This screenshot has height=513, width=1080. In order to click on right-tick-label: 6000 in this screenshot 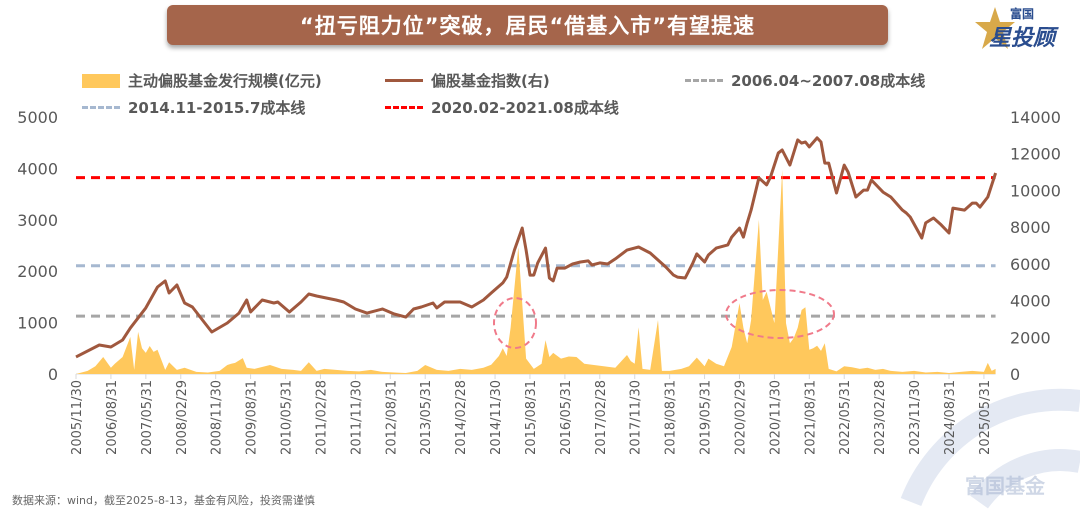, I will do `click(1030, 264)`.